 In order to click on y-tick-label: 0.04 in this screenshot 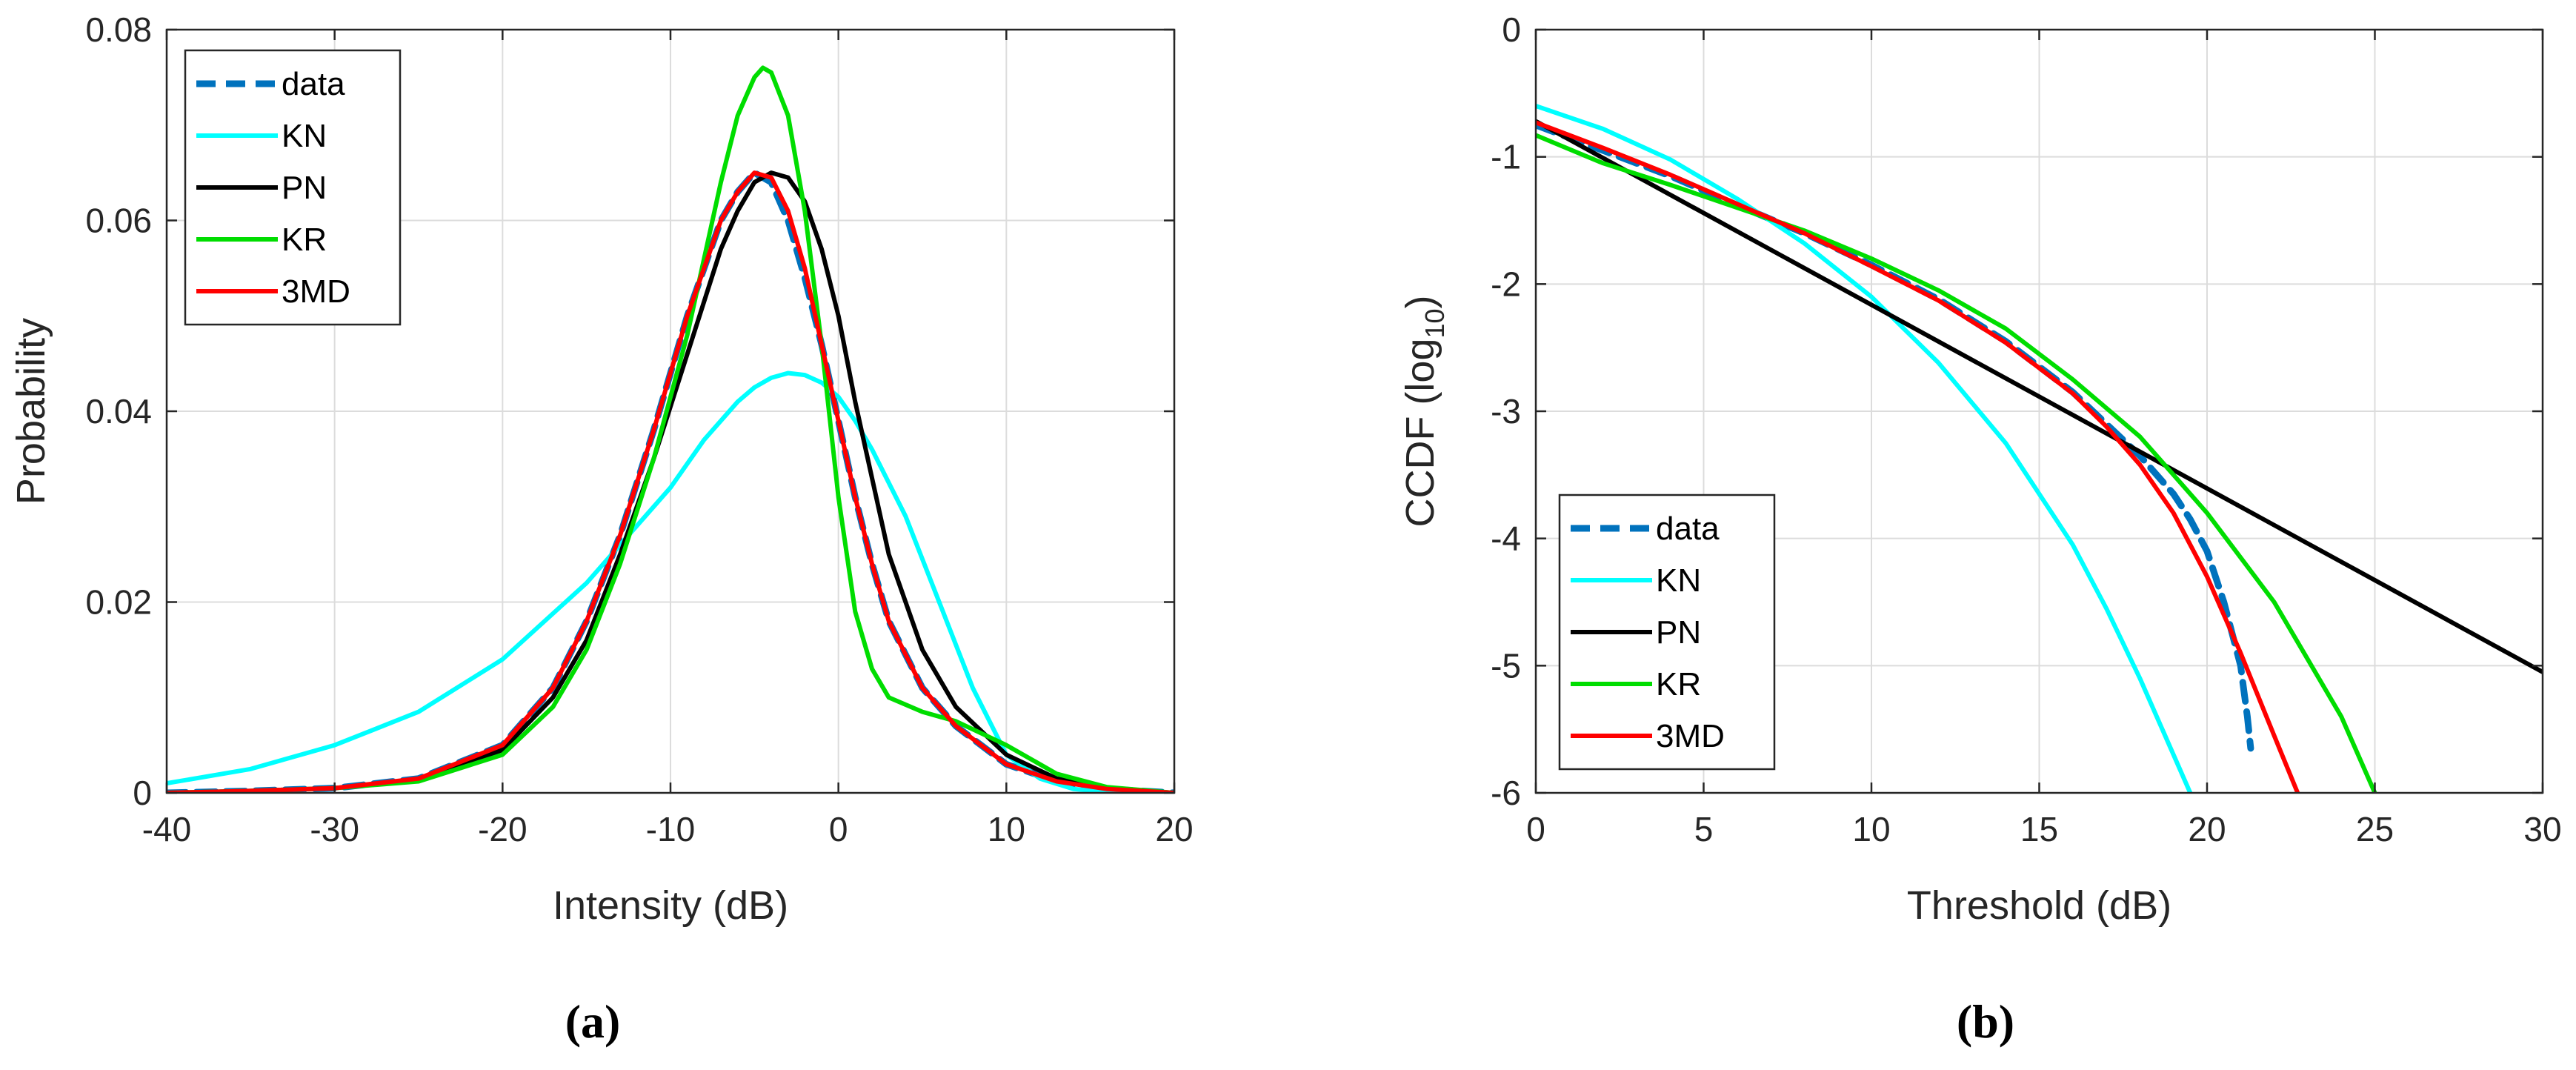, I will do `click(118, 411)`.